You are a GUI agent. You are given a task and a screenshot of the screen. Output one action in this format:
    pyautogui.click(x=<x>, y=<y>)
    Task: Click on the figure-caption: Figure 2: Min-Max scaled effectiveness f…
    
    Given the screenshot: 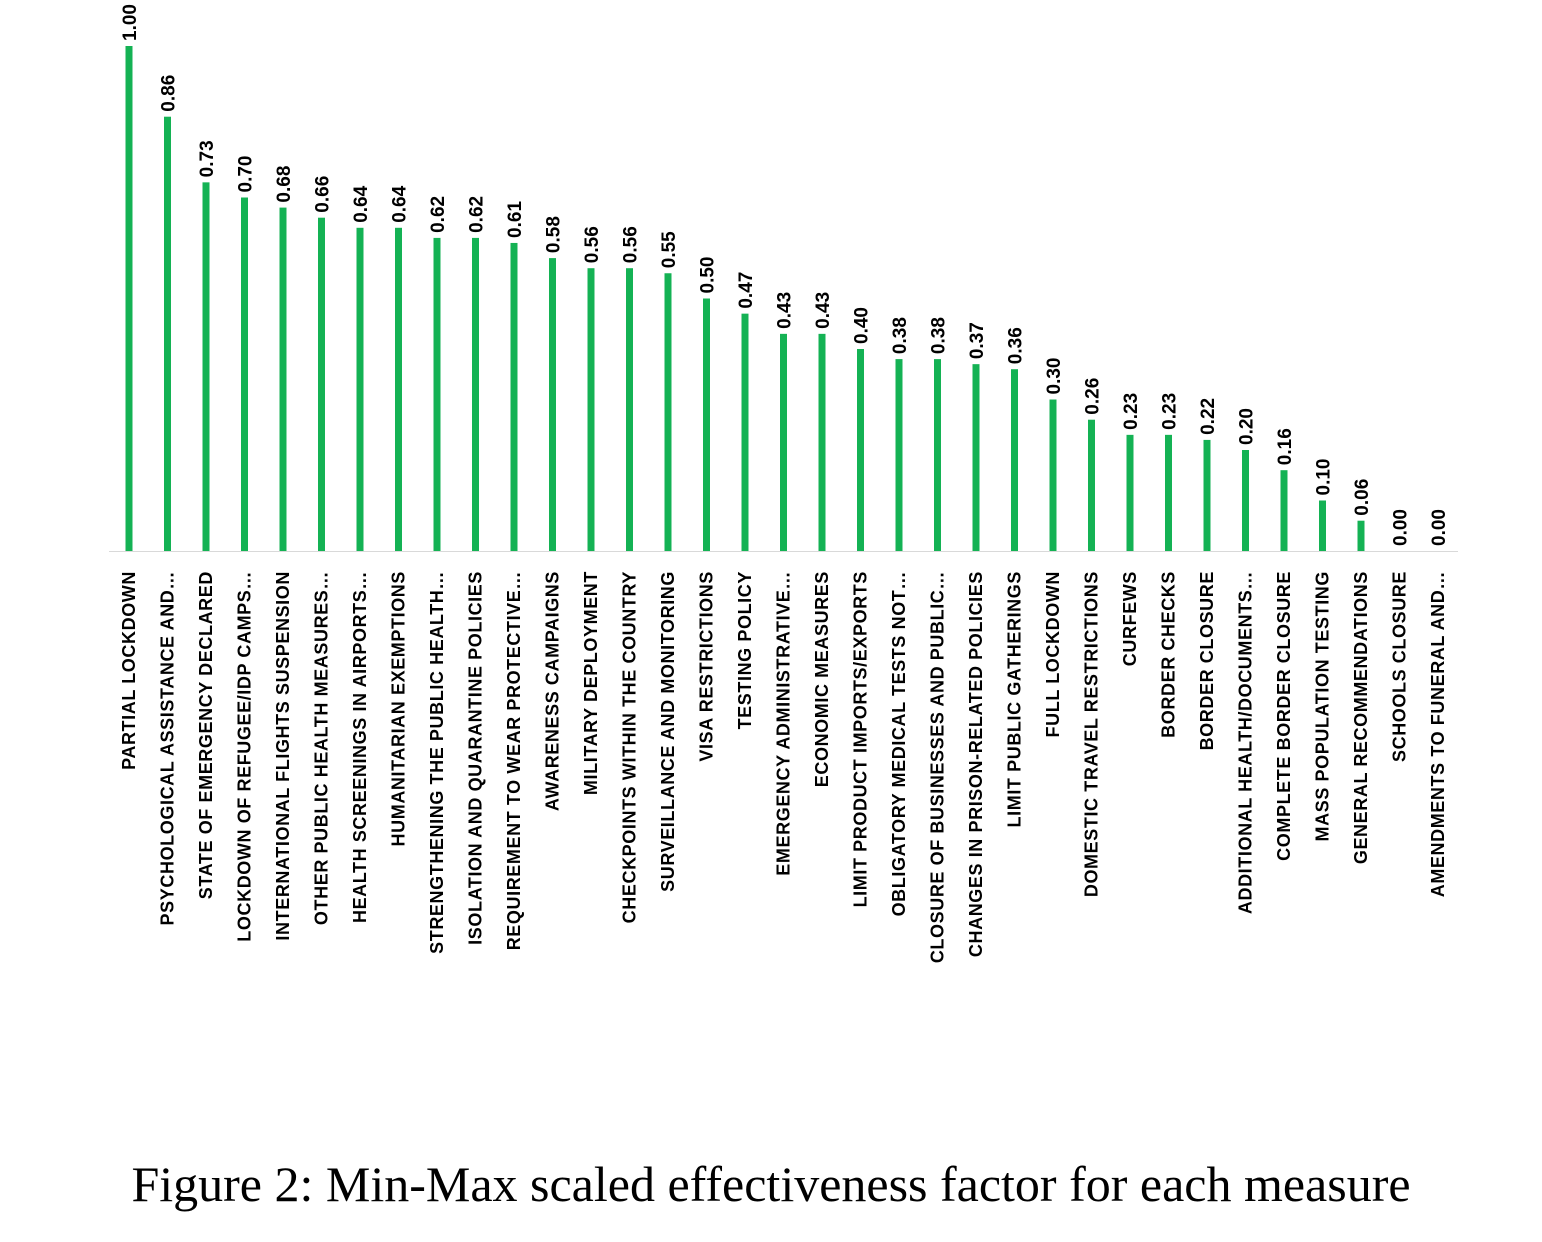 What is the action you would take?
    pyautogui.click(x=771, y=1184)
    